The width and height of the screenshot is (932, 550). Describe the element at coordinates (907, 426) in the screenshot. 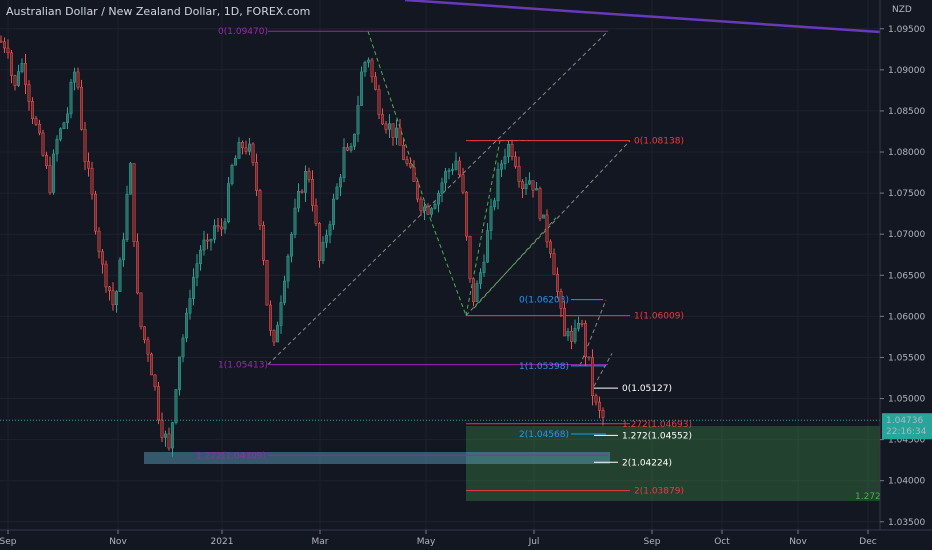

I see `last-price-badge` at that location.